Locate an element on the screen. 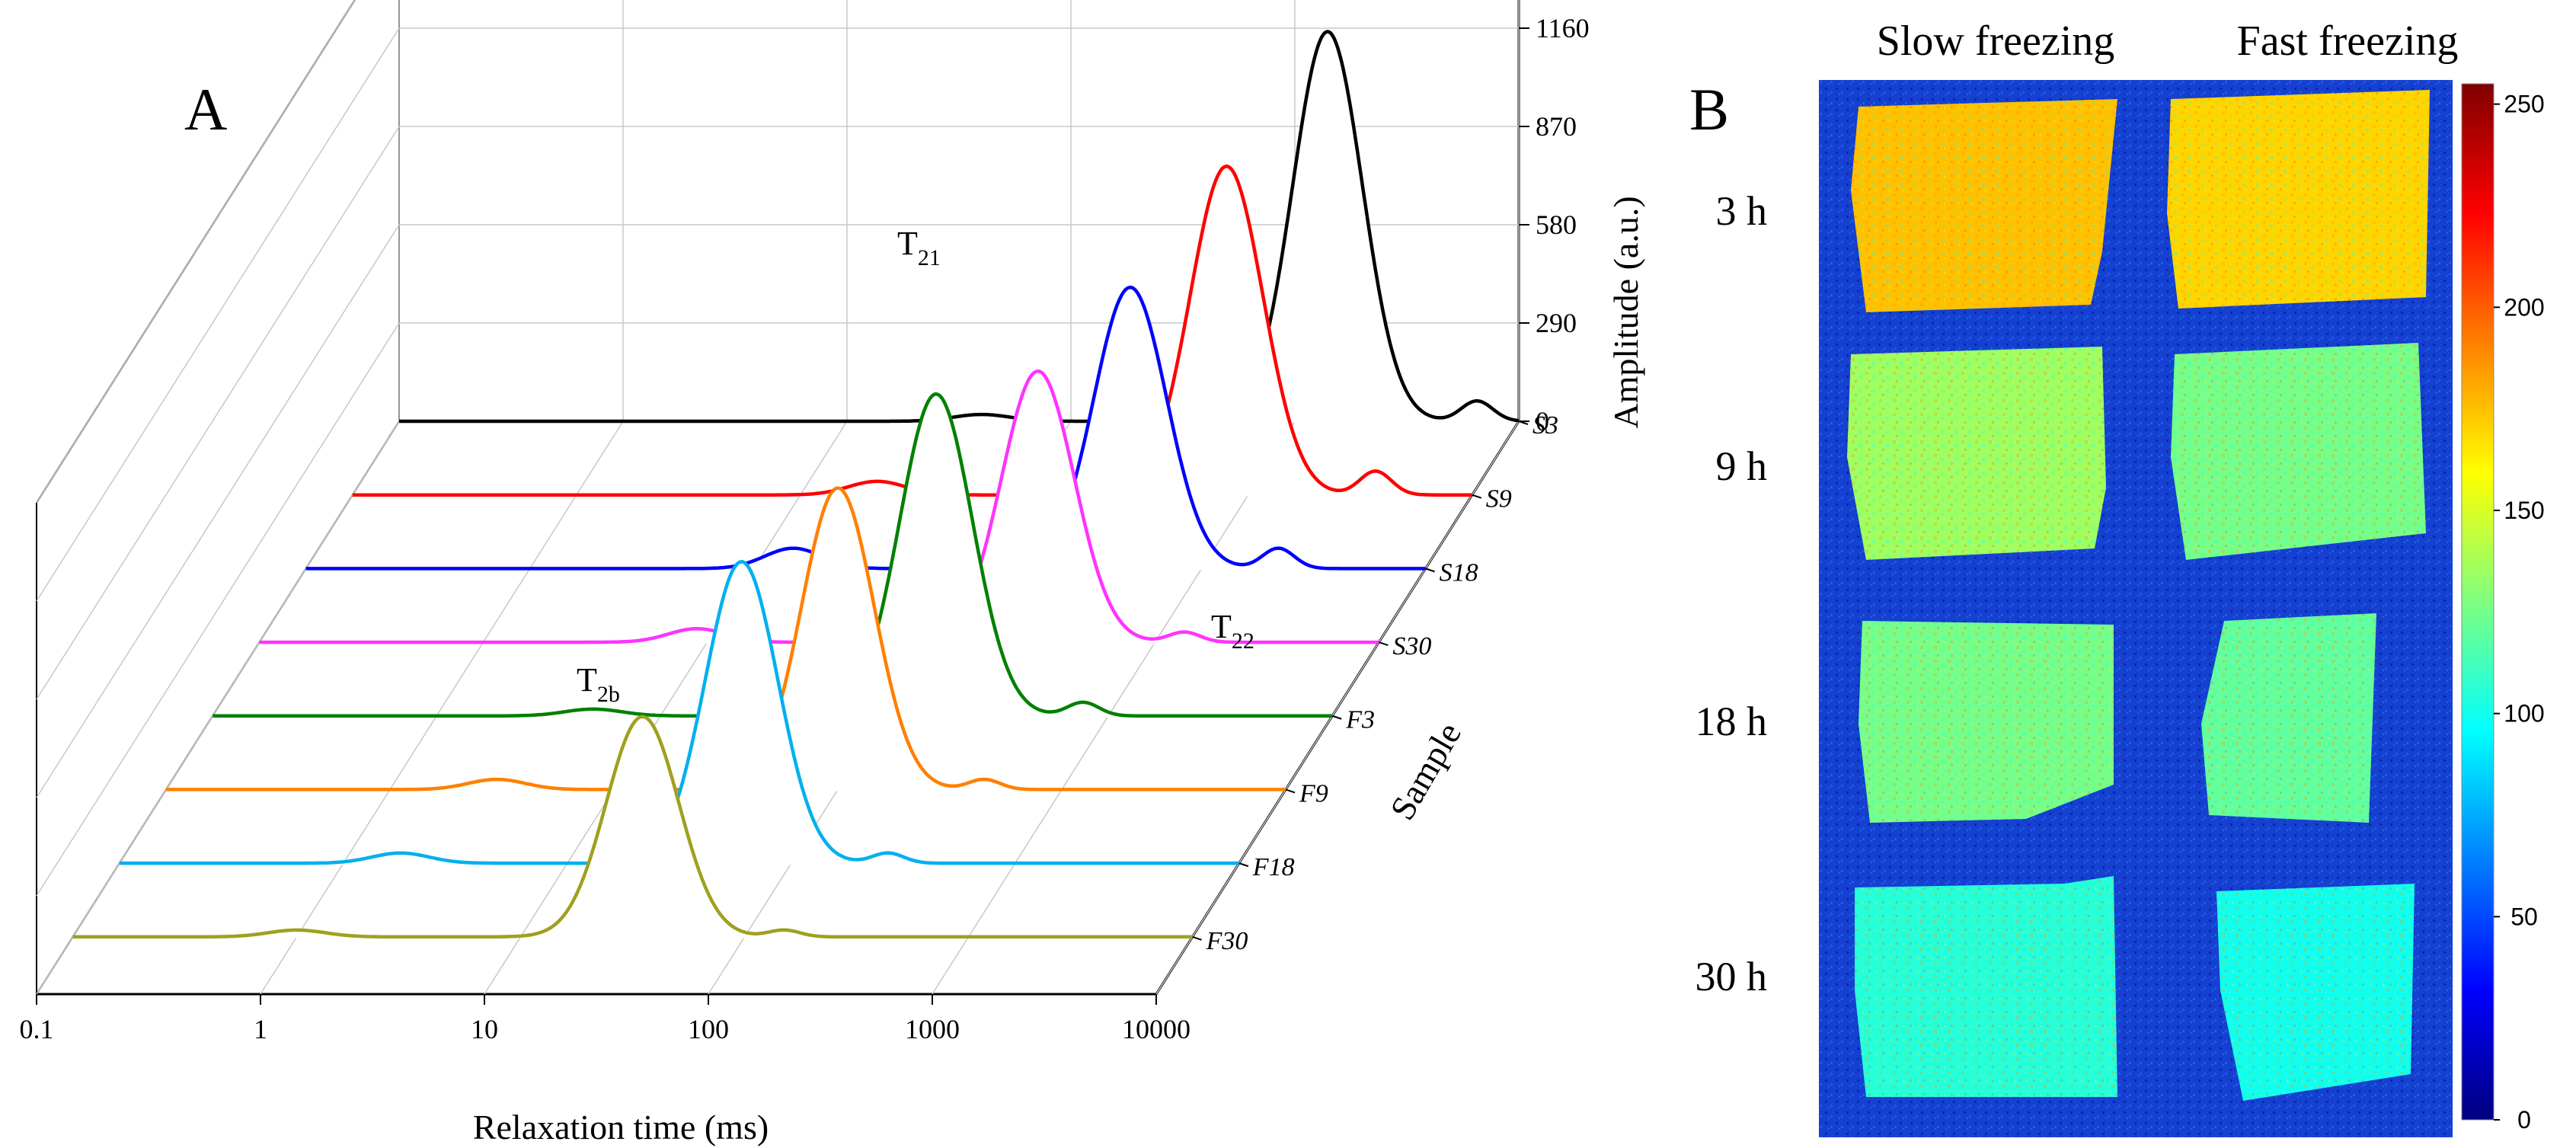  sample-tick-label: F3 is located at coordinates (1360, 720).